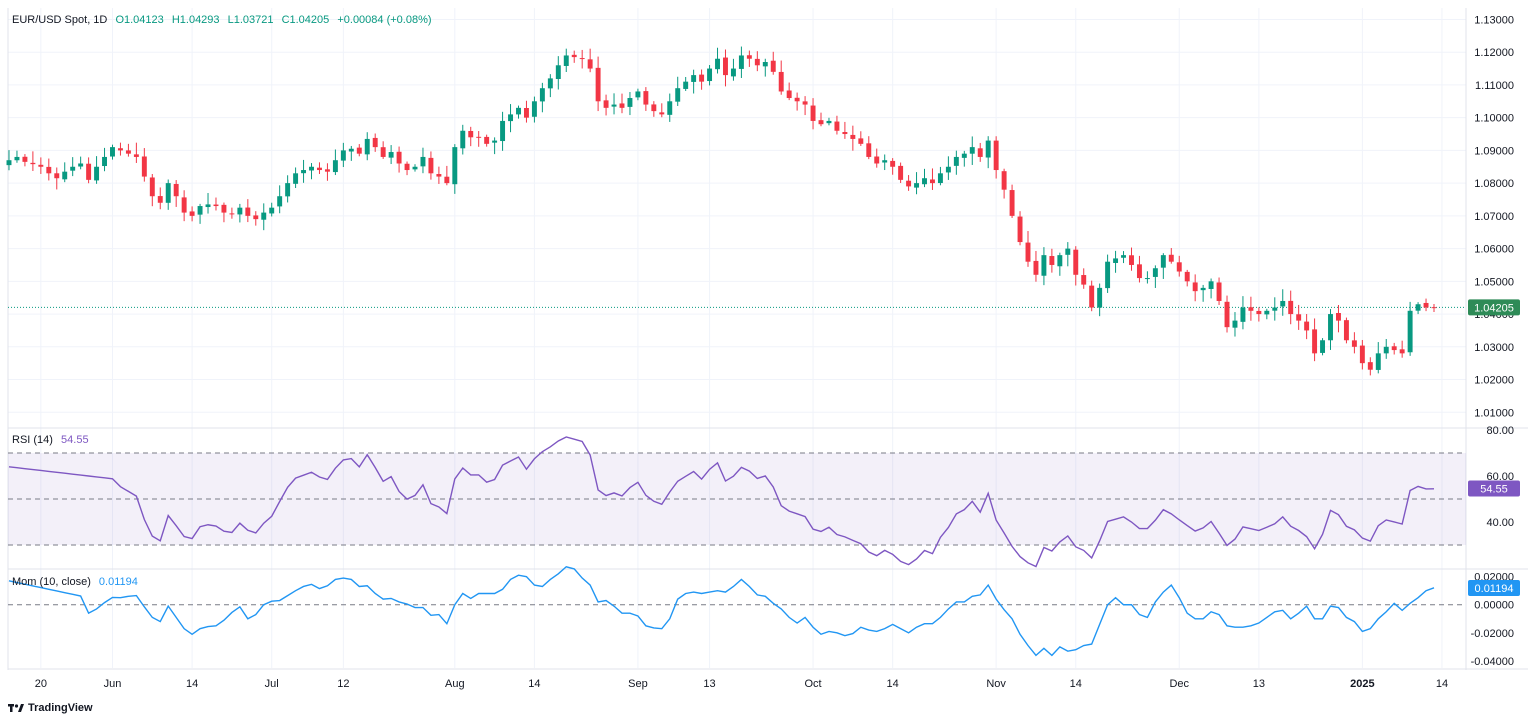  Describe the element at coordinates (1362, 684) in the screenshot. I see `time-tick-label: 2025` at that location.